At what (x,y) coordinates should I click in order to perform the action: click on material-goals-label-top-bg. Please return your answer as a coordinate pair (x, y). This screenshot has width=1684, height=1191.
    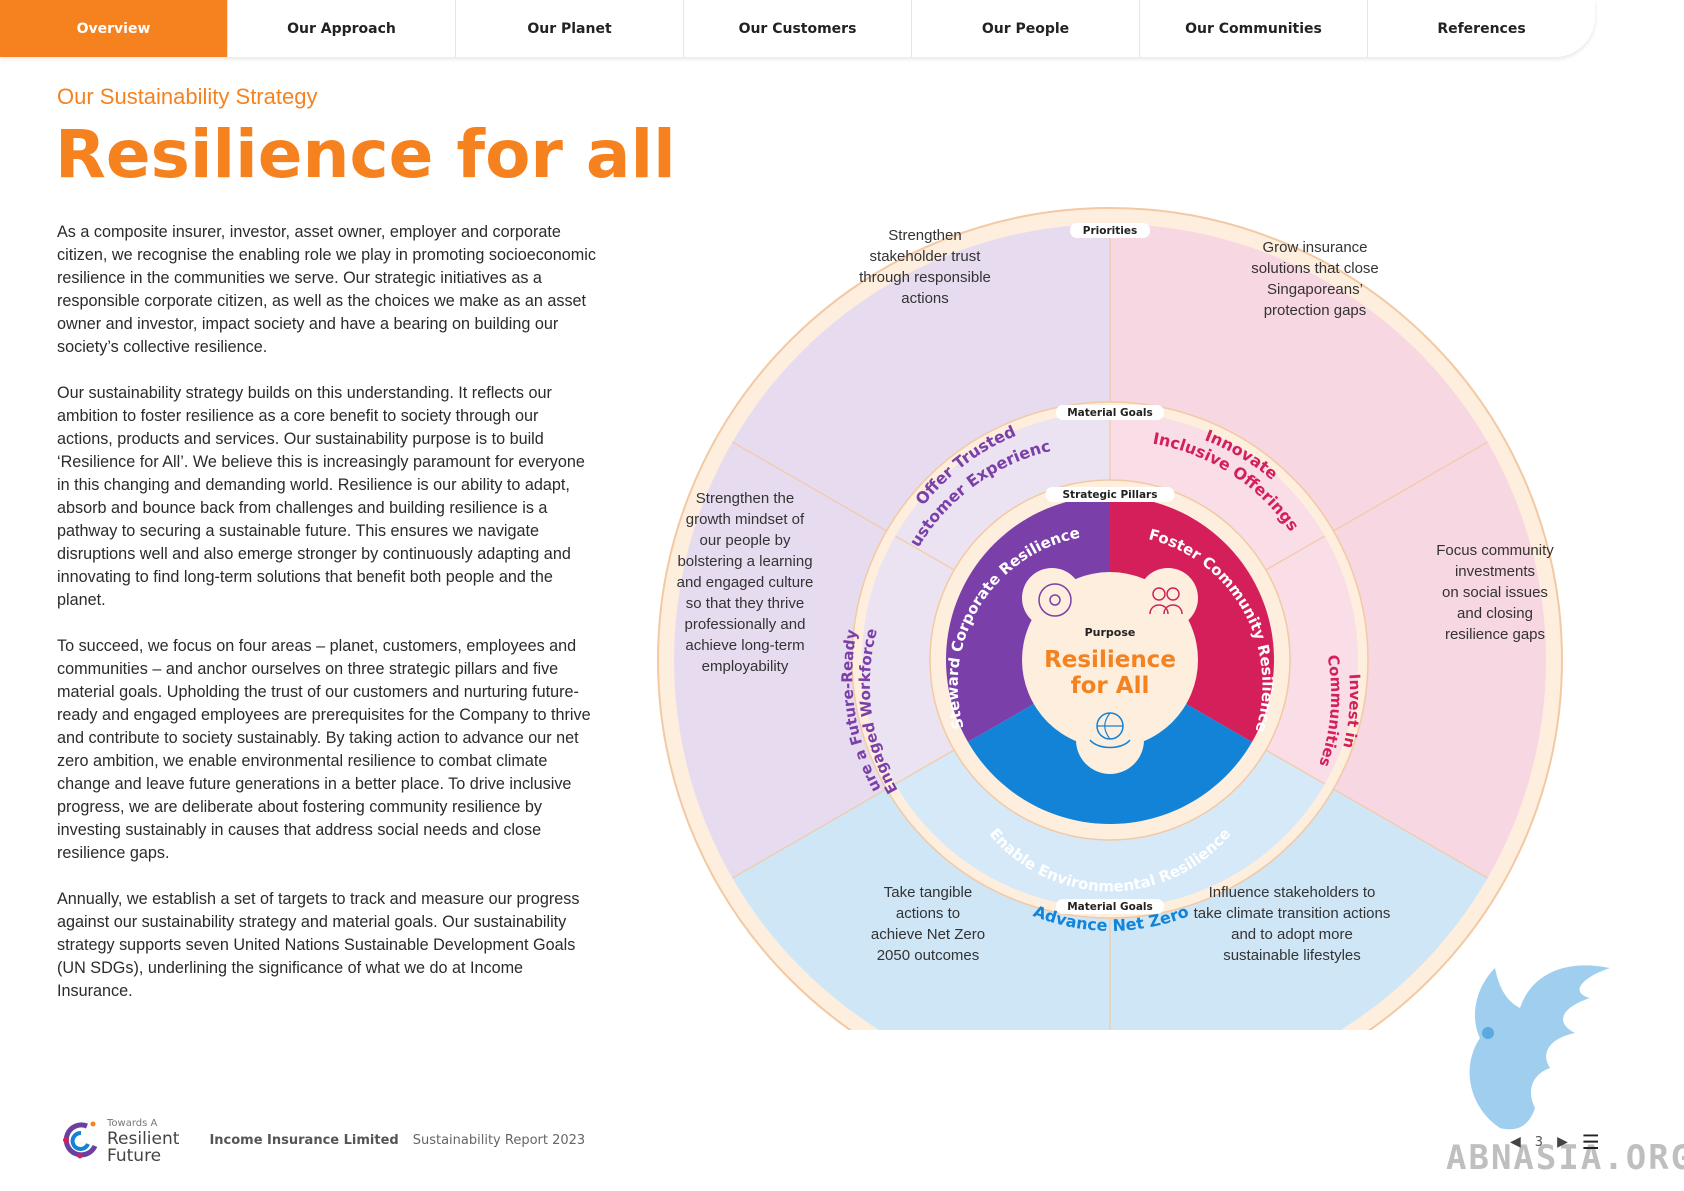
    Looking at the image, I should click on (1110, 412).